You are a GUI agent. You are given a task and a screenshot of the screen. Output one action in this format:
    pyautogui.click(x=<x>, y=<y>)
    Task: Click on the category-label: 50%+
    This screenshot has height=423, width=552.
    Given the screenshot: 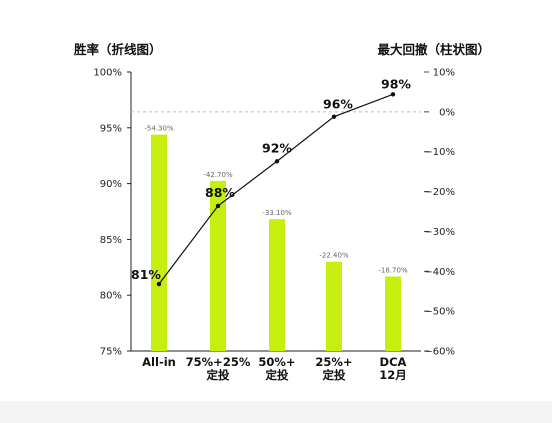 What is the action you would take?
    pyautogui.click(x=276, y=362)
    